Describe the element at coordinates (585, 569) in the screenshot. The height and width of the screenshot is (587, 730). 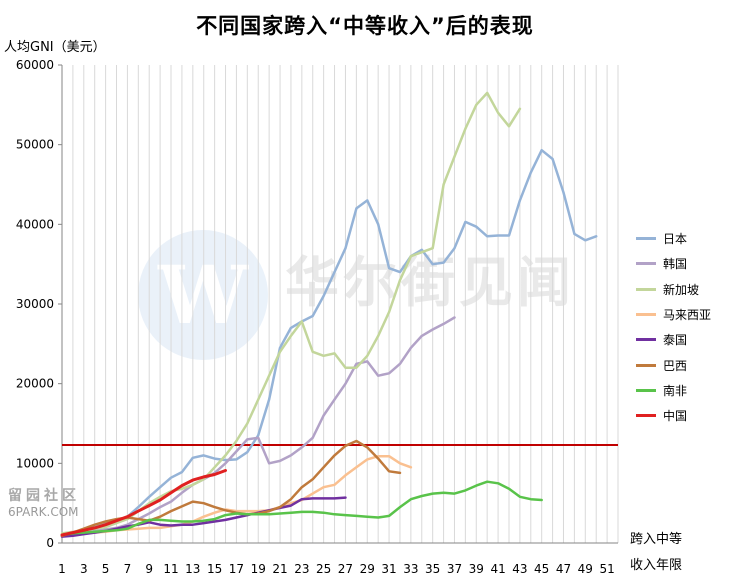
I see `x-tick-label-49: 49` at that location.